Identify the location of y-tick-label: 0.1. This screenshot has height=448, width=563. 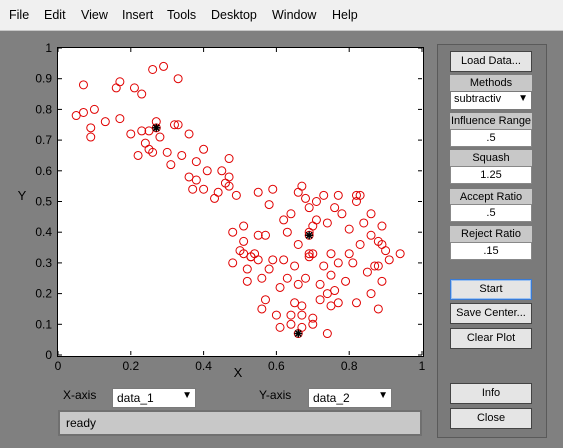
(43, 324).